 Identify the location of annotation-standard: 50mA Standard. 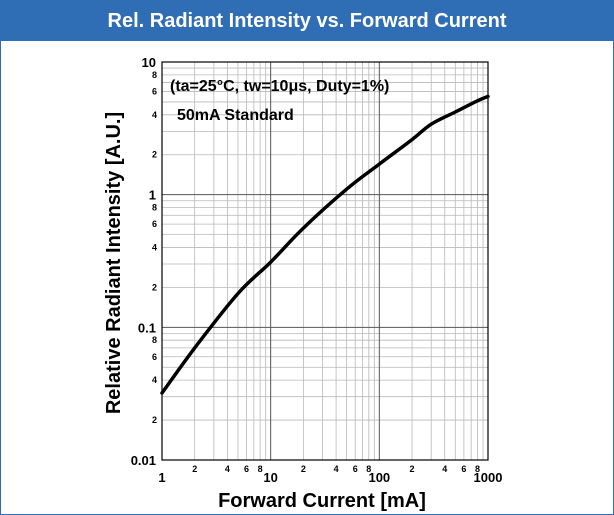
(235, 115).